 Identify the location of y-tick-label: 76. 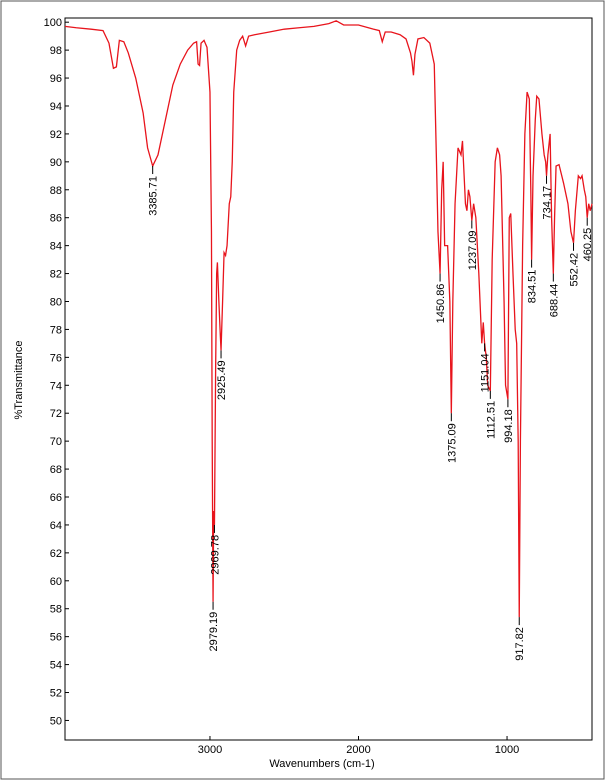
(56, 358).